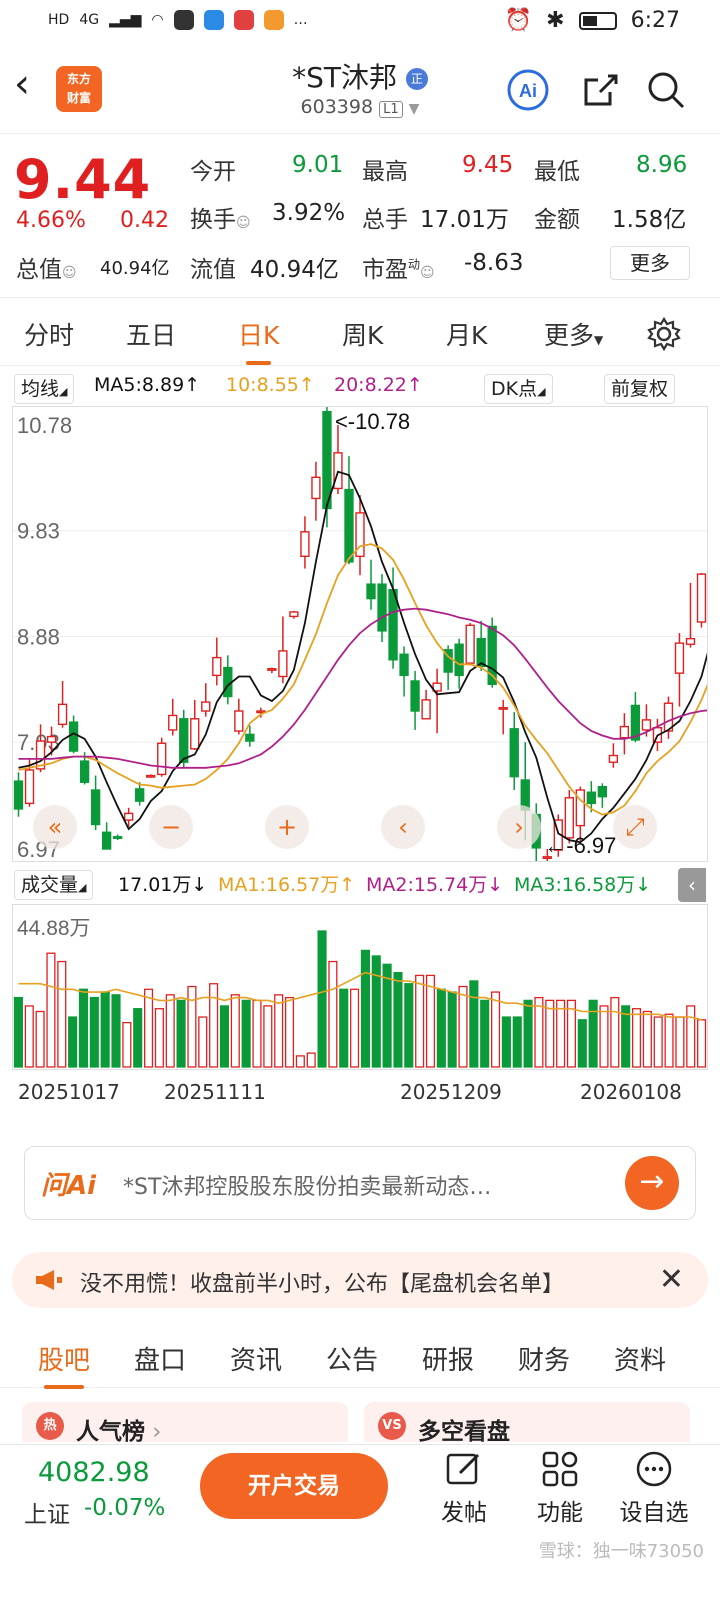 The height and width of the screenshot is (1600, 720). I want to click on date-label: 20251111, so click(215, 1092).